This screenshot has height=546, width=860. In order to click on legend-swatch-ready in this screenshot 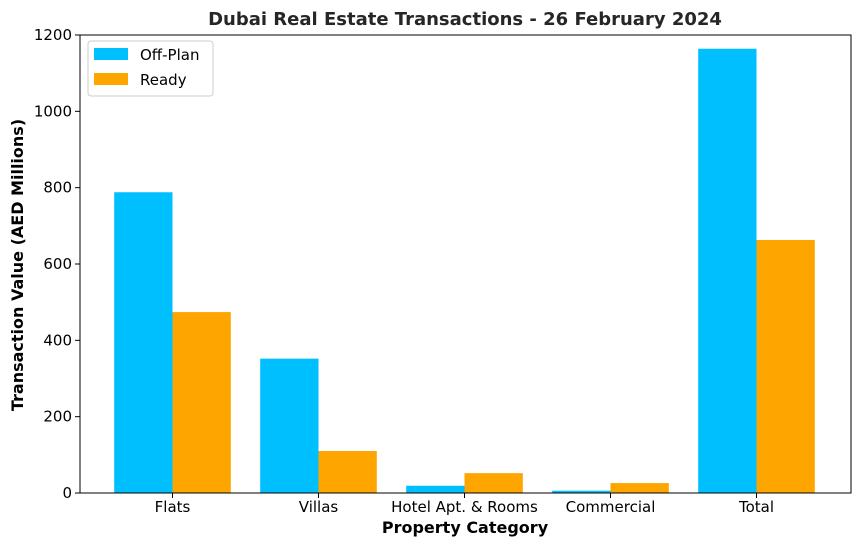, I will do `click(111, 79)`.